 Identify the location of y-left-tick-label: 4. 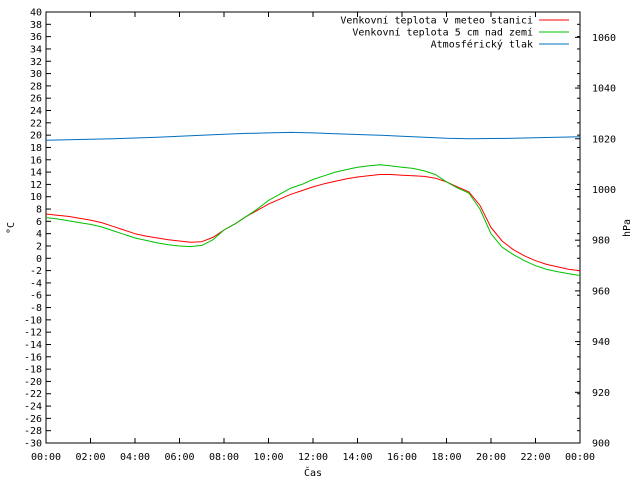
(39, 234).